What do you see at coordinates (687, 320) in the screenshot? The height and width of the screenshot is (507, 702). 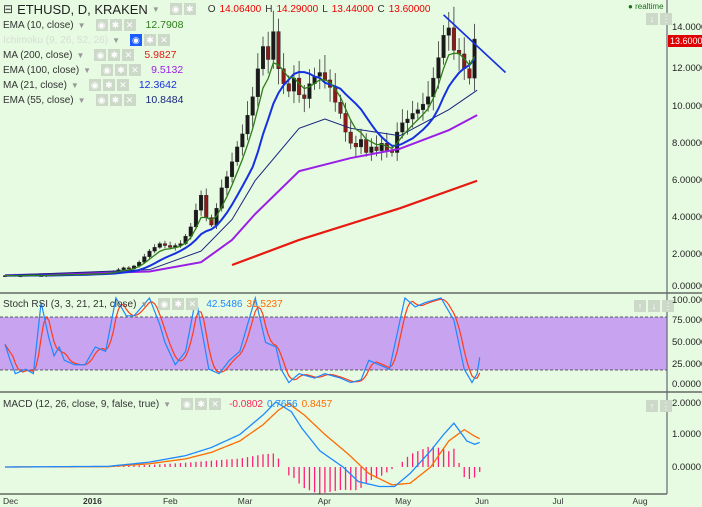 I see `stoch-axis-label: 75.0000` at bounding box center [687, 320].